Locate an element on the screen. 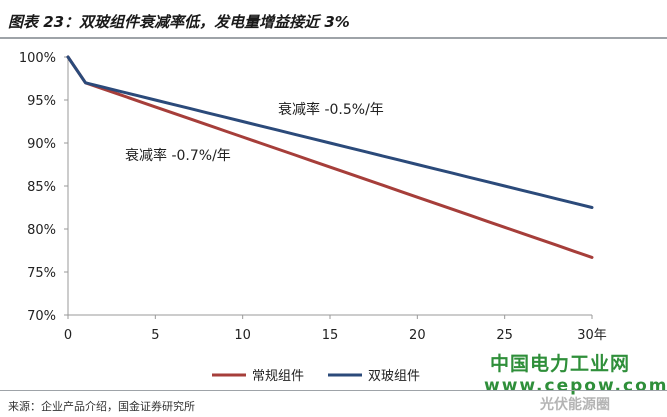 The width and height of the screenshot is (667, 417). figure-title: 图表 23：双玻组件衰减率低，发电量增益接近 3% is located at coordinates (179, 22).